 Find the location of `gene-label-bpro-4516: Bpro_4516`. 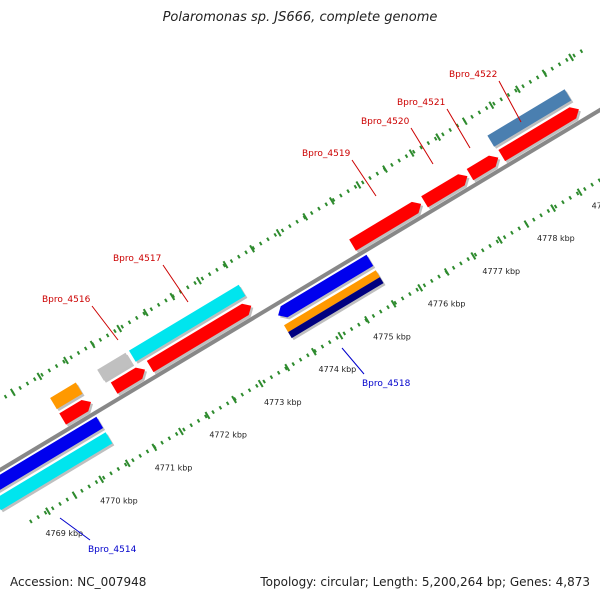

gene-label-bpro-4516: Bpro_4516 is located at coordinates (66, 300).